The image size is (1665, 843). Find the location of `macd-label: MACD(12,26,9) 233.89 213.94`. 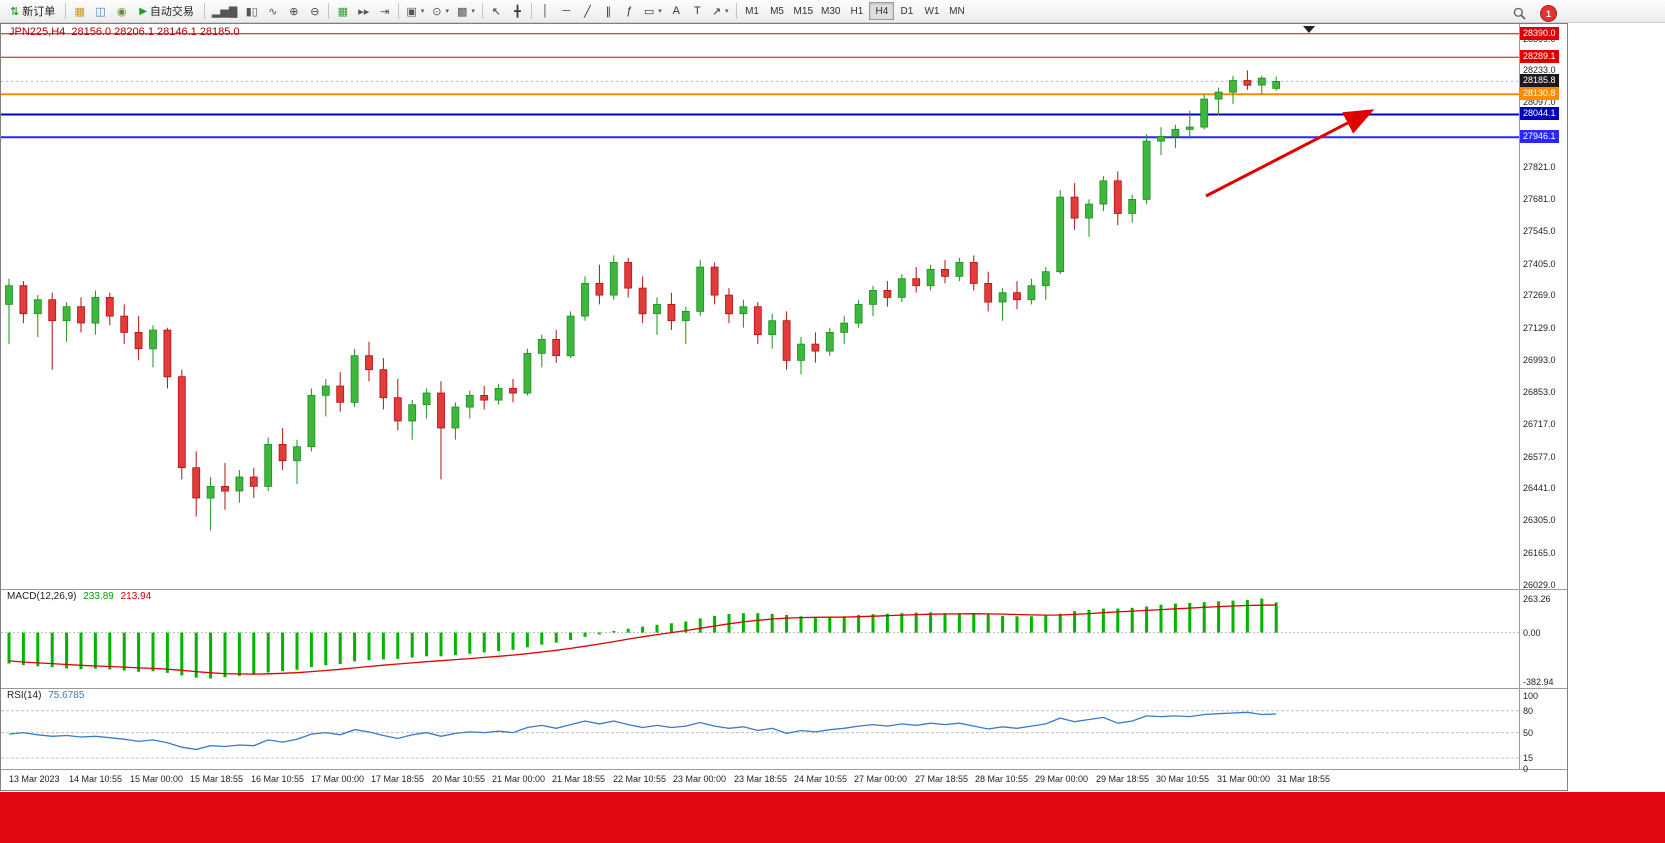

macd-label: MACD(12,26,9) 233.89 213.94 is located at coordinates (79, 596).